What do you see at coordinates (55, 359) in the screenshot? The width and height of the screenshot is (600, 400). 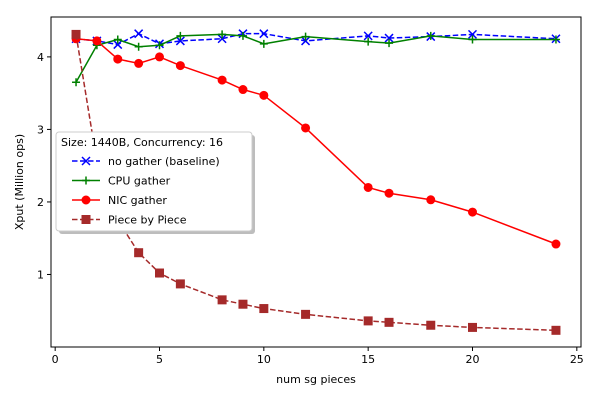 I see `x-tick-label: 0` at bounding box center [55, 359].